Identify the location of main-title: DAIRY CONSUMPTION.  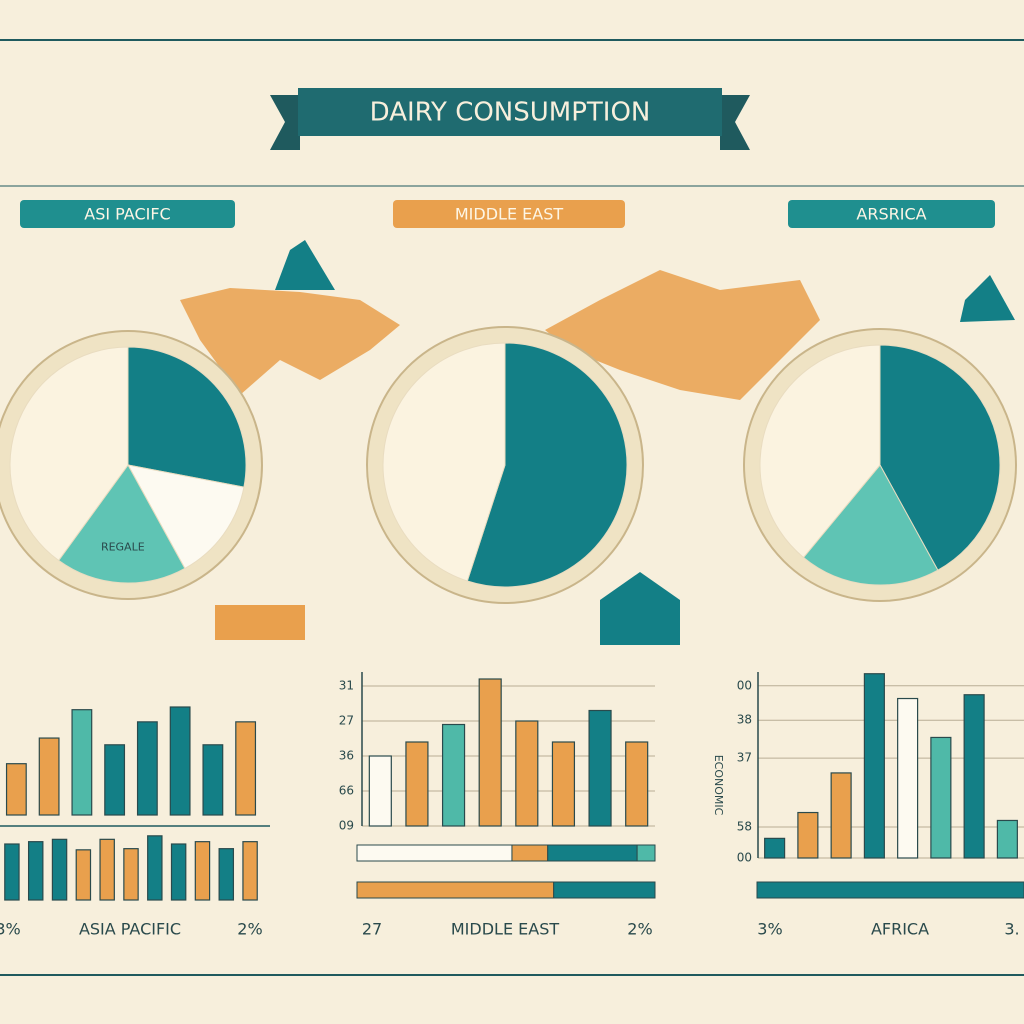
(510, 113).